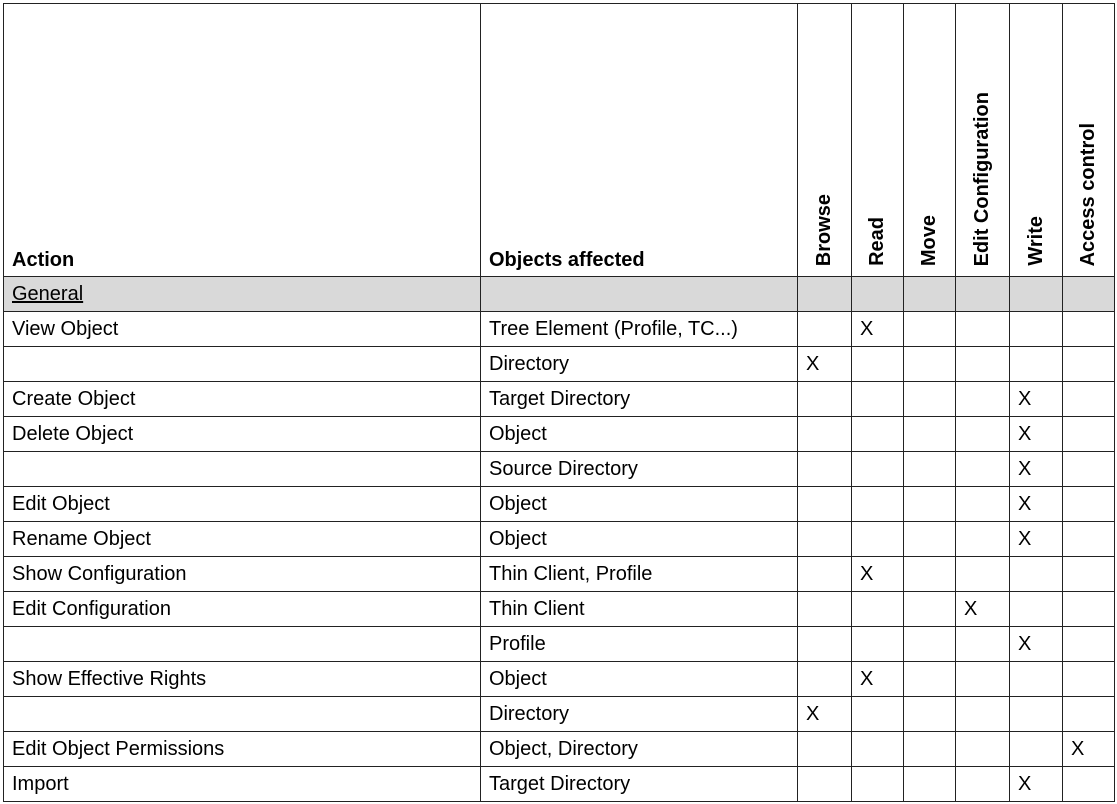  I want to click on object-cell: Thin Client, so click(639, 609).